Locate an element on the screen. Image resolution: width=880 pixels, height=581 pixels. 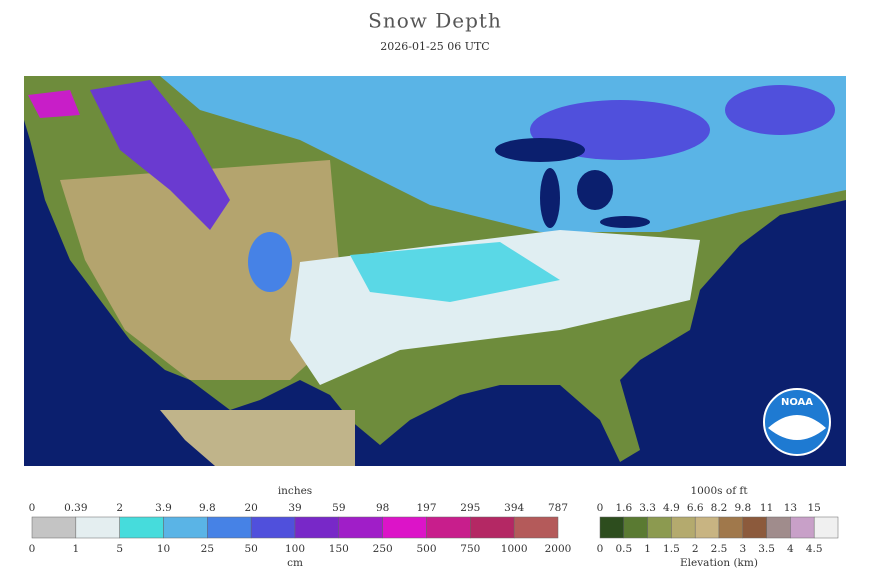
legend-tick-bottom: 25 is located at coordinates (207, 549).